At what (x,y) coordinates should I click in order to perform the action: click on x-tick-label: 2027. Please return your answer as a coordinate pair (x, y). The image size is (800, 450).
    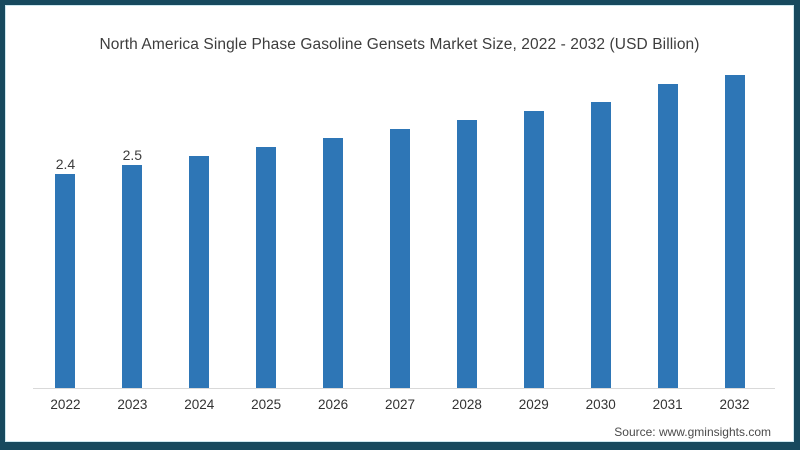
    Looking at the image, I should click on (399, 404).